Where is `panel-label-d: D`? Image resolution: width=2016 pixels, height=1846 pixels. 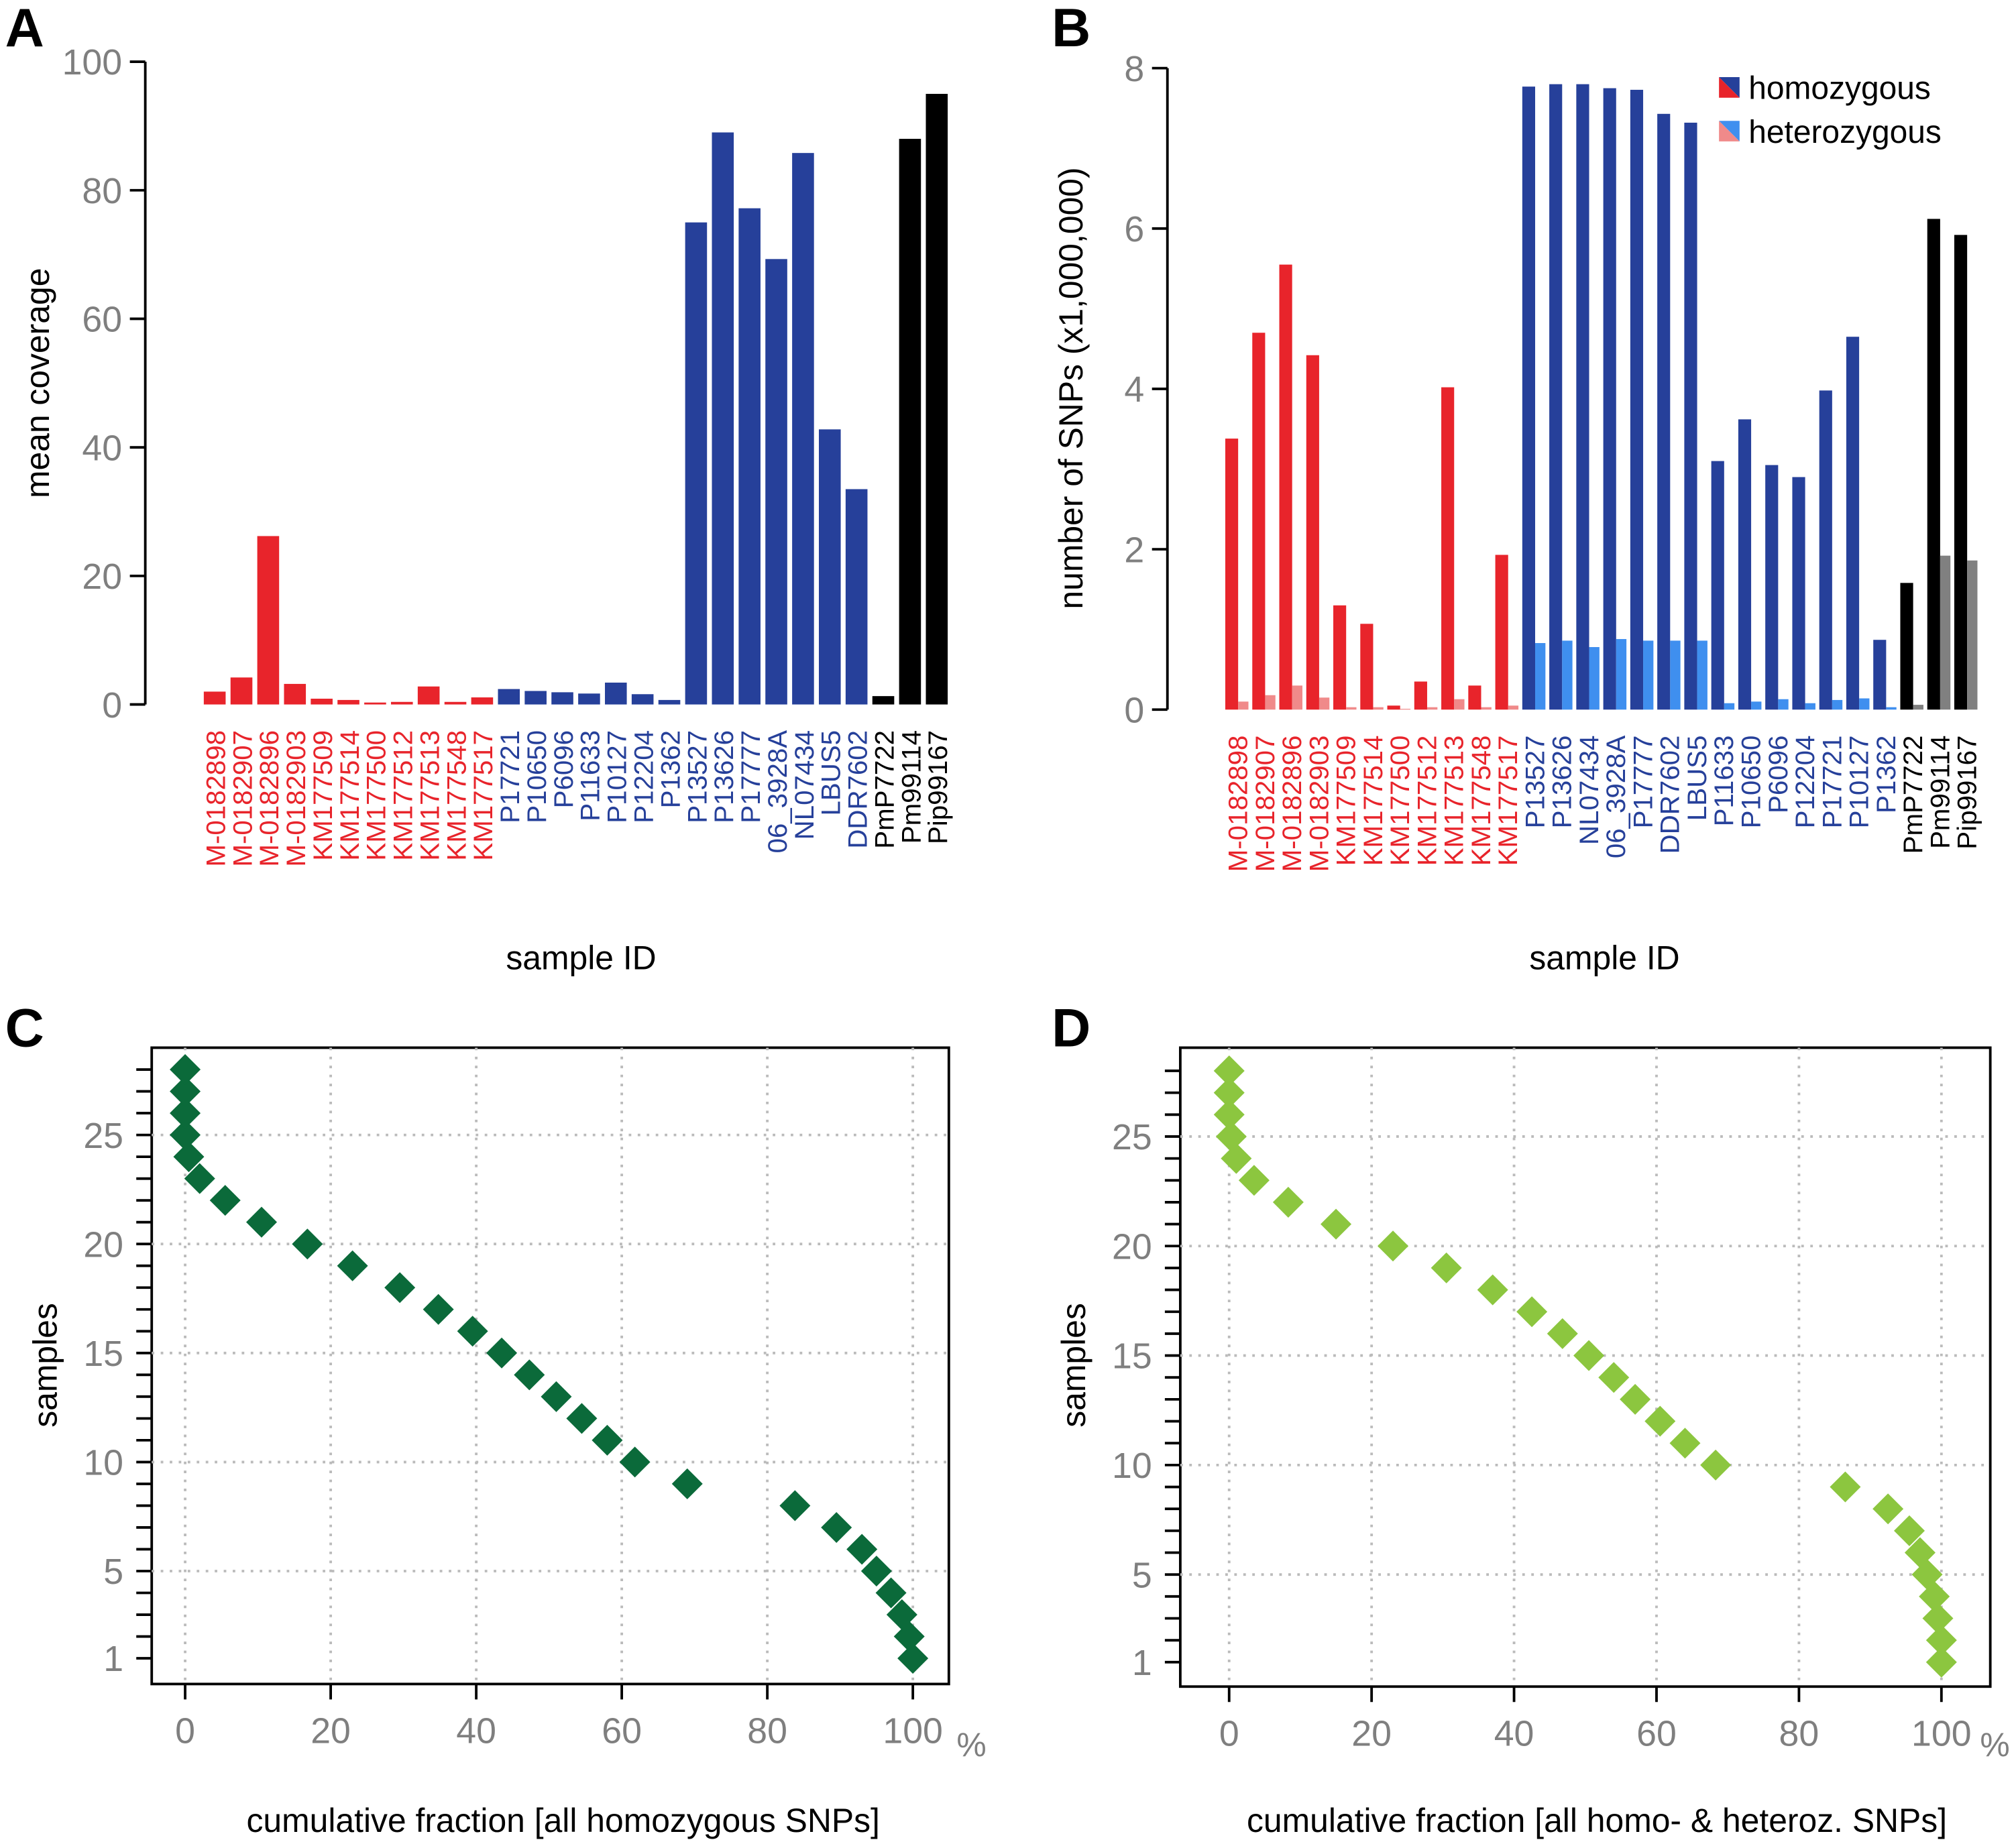
panel-label-d: D is located at coordinates (1071, 1028).